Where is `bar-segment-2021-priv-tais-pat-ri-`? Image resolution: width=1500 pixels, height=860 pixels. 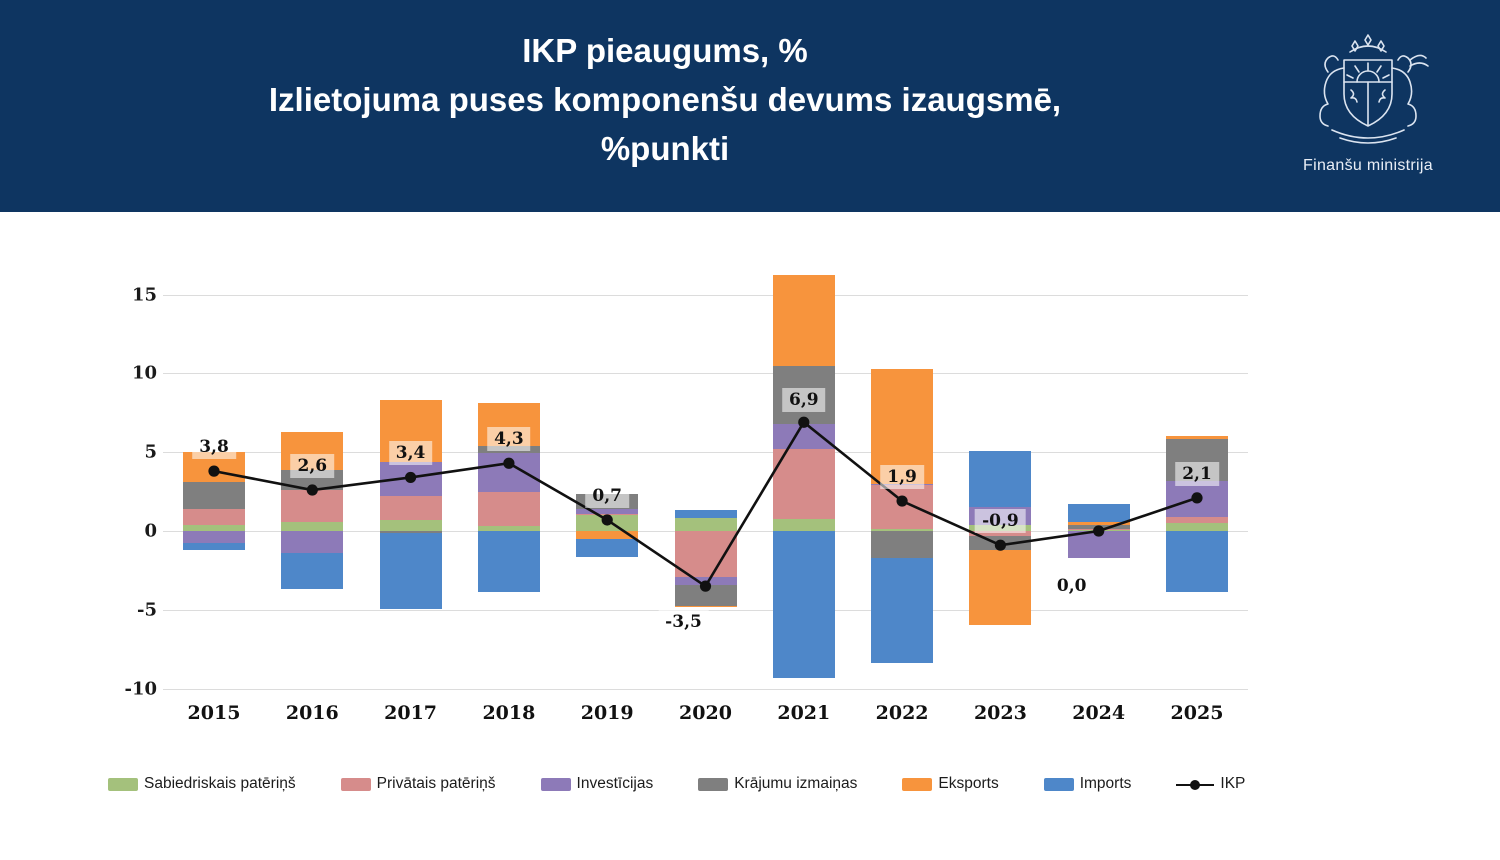
bar-segment-2021-priv-tais-pat-ri- is located at coordinates (803, 484).